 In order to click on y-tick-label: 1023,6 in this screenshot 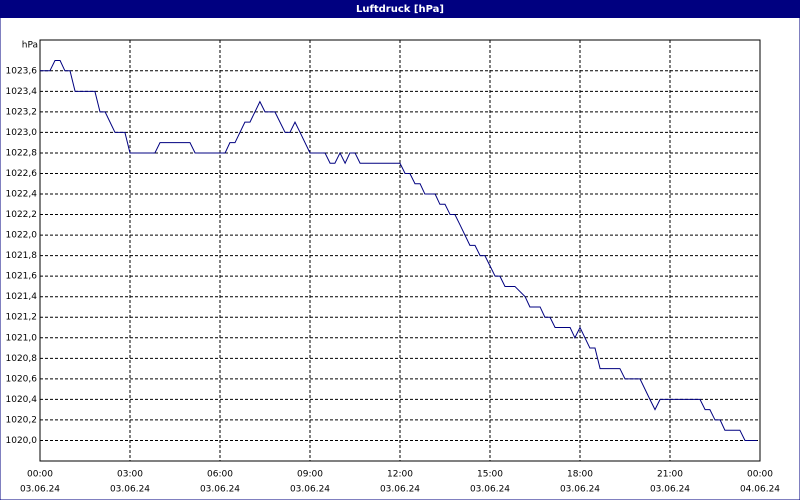, I will do `click(22, 71)`.